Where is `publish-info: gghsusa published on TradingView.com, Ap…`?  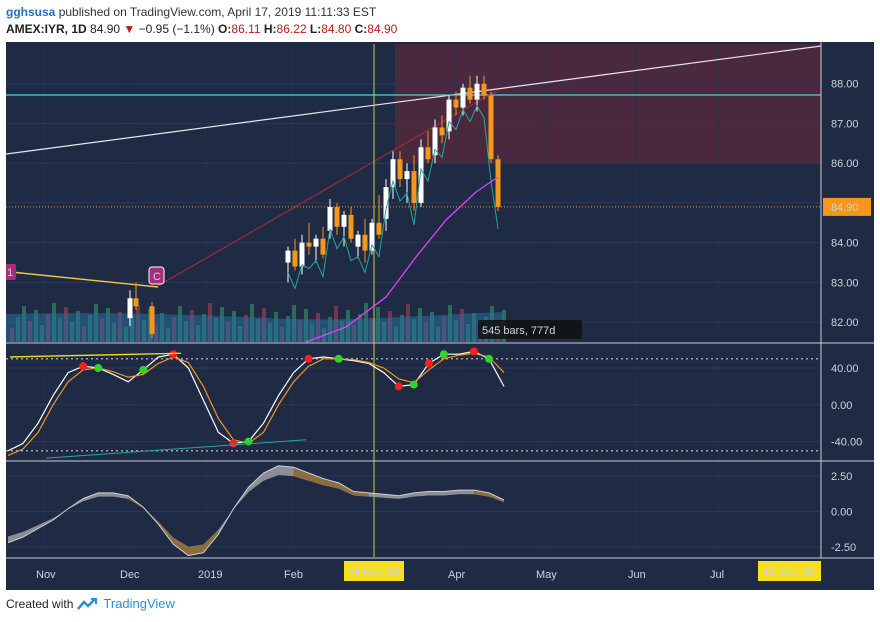
publish-info: gghsusa published on TradingView.com, Ap… is located at coordinates (191, 12).